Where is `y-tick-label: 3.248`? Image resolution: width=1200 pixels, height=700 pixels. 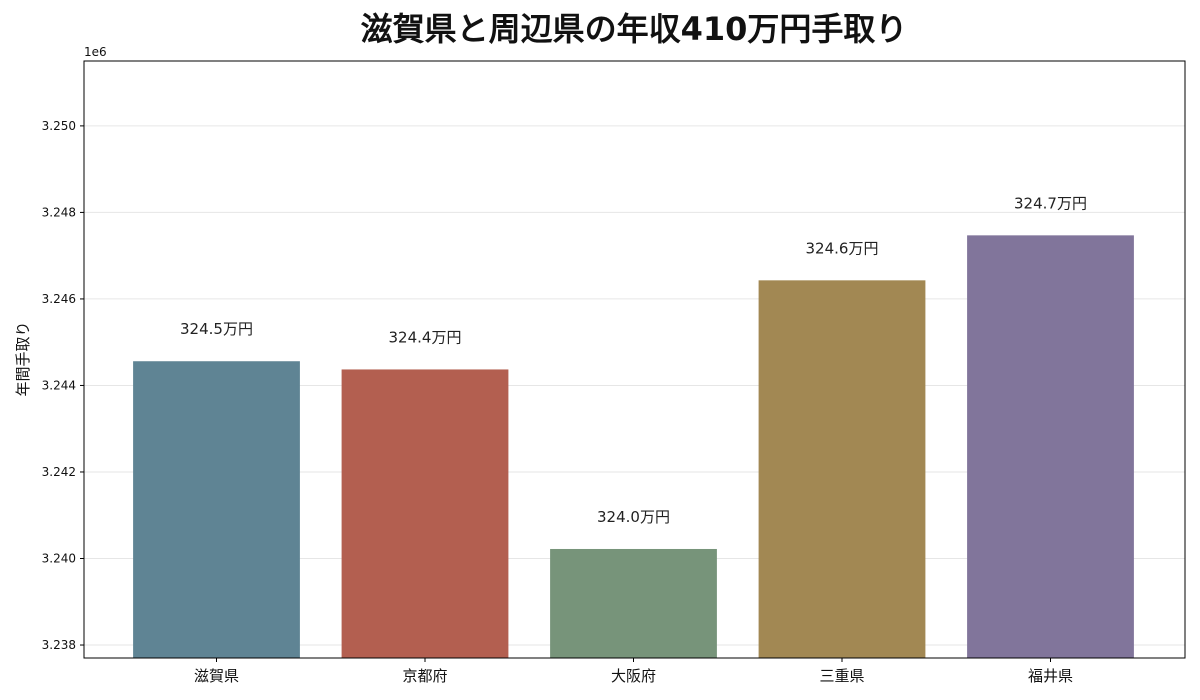 y-tick-label: 3.248 is located at coordinates (59, 212).